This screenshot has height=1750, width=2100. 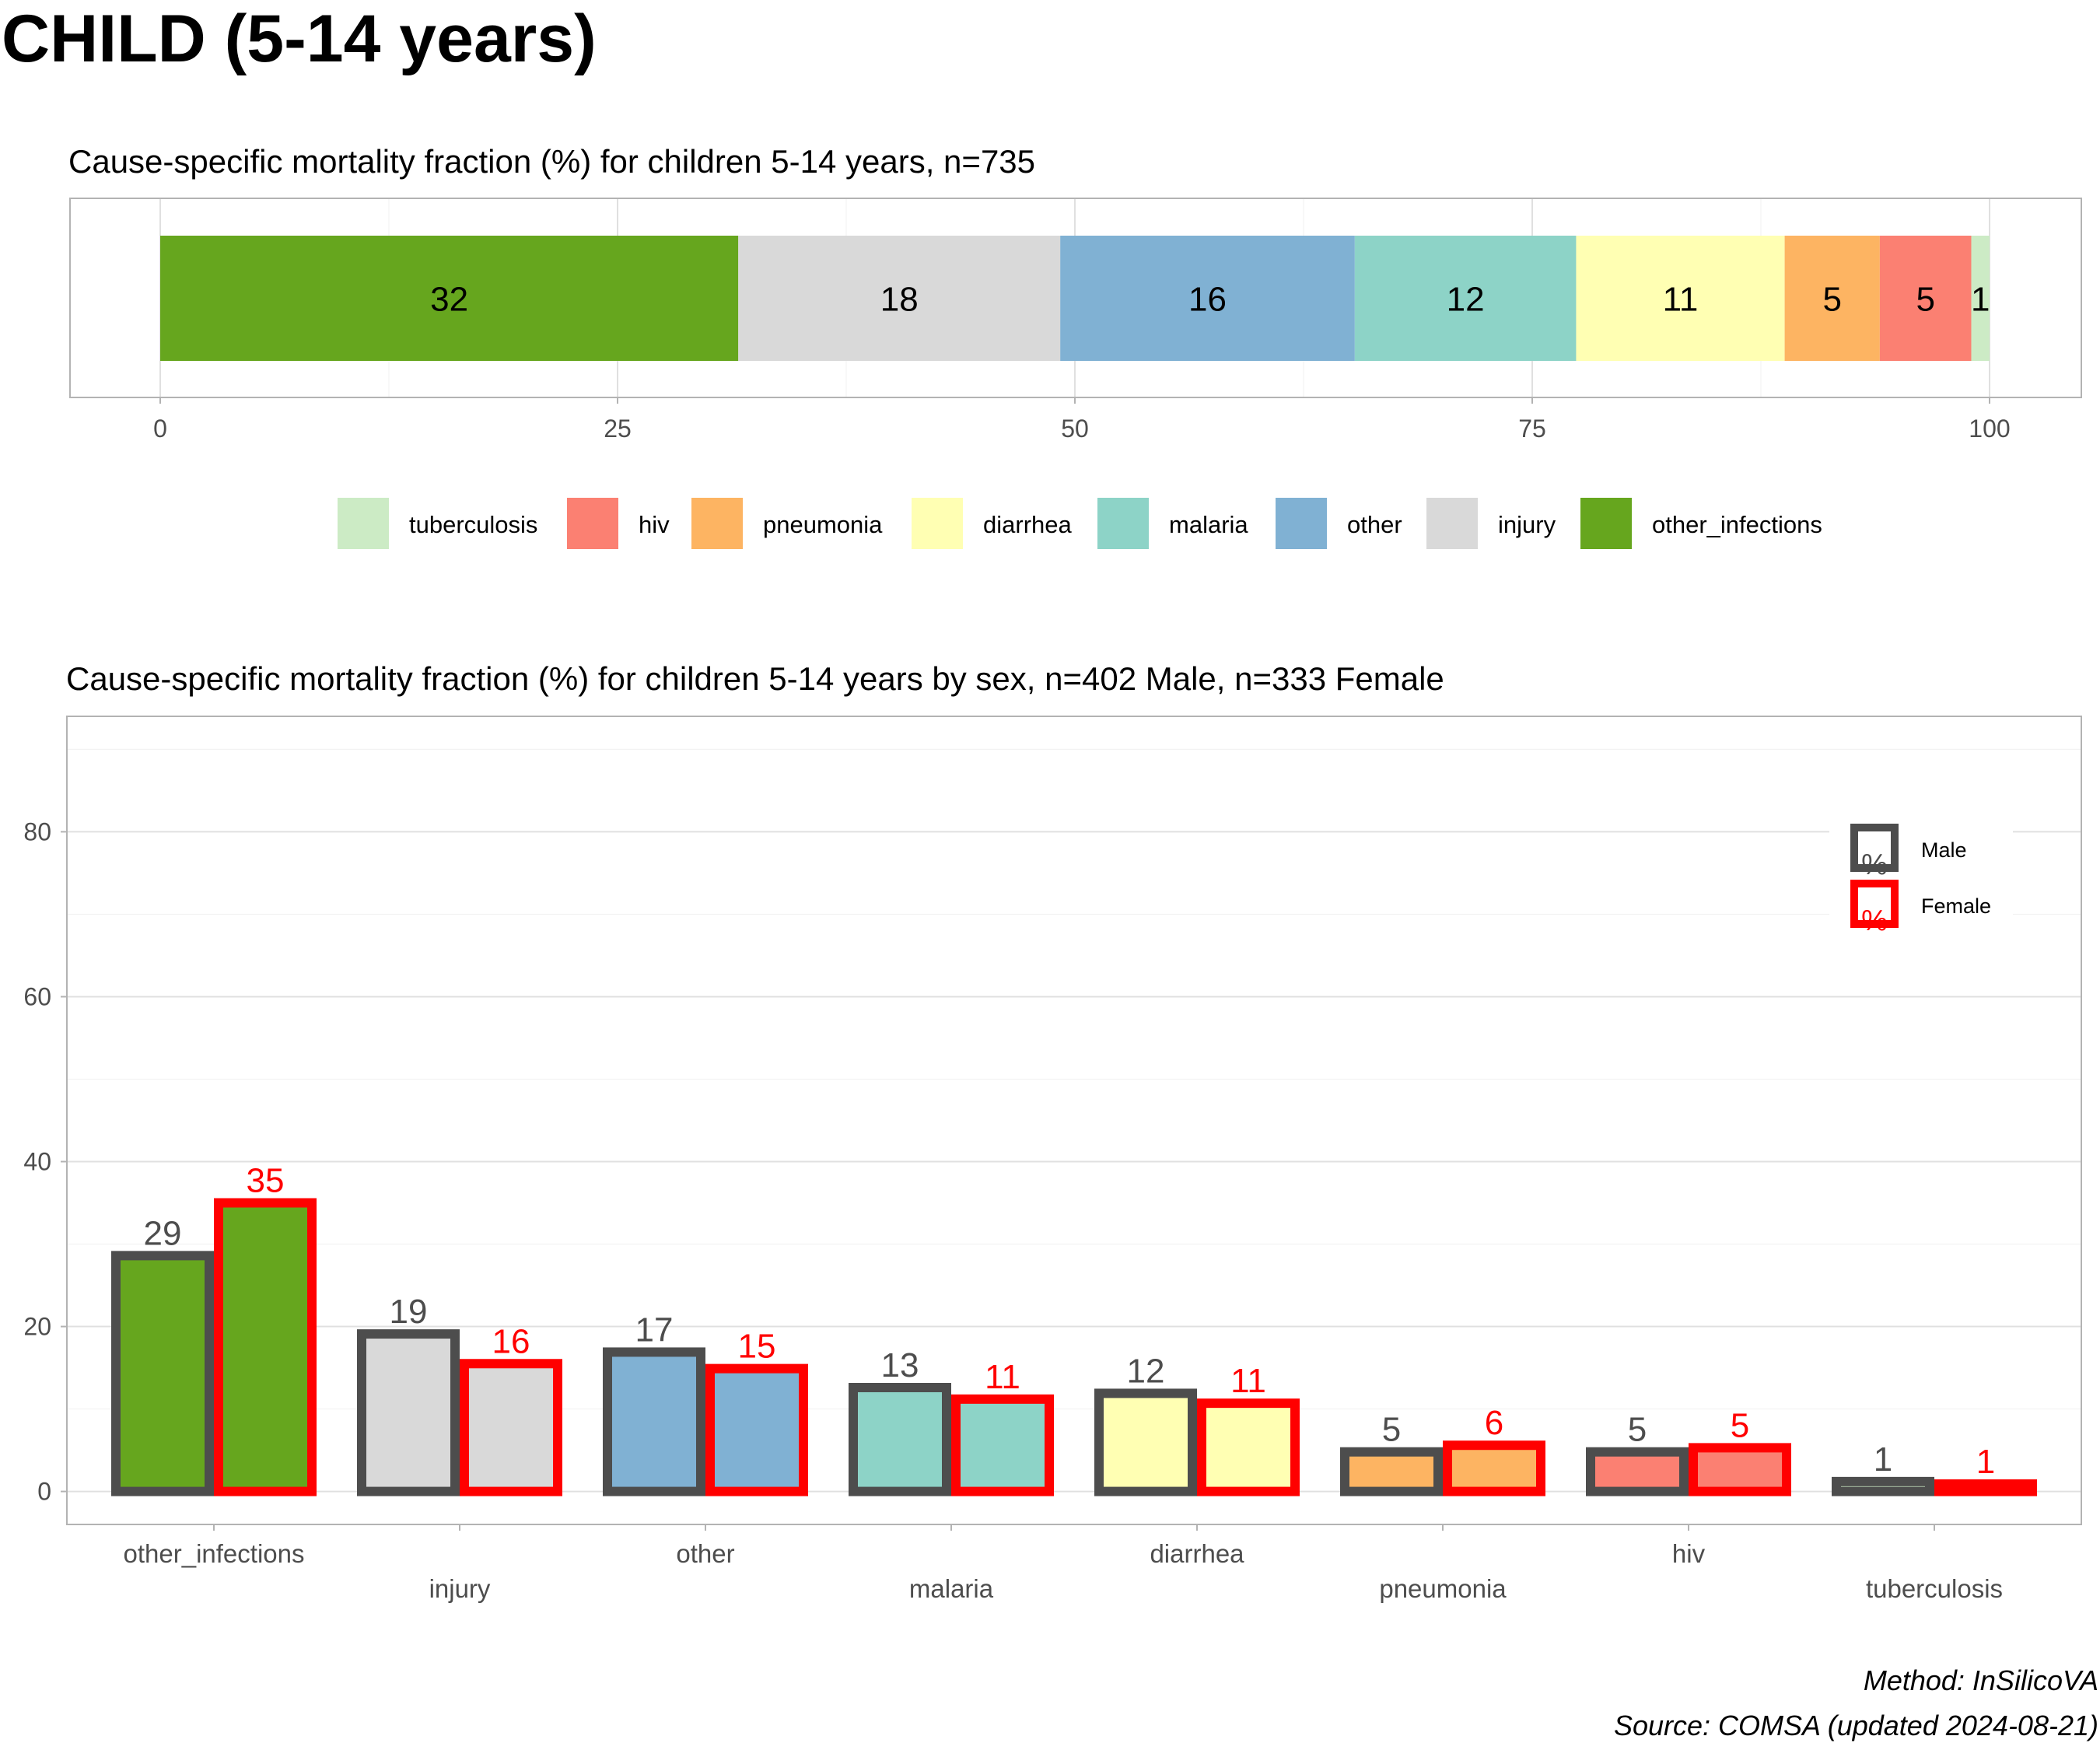 I want to click on bar-label-pneumonia-female: 6, so click(x=1494, y=1423).